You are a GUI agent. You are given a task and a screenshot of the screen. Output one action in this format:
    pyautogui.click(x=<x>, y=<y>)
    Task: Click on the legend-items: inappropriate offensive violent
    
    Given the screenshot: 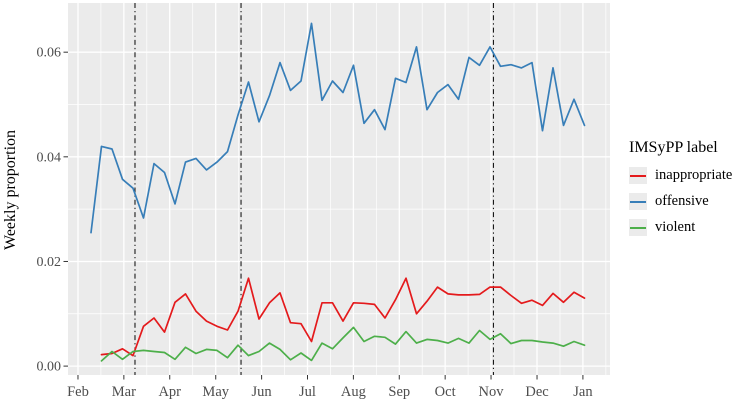 What is the action you would take?
    pyautogui.click(x=680, y=201)
    